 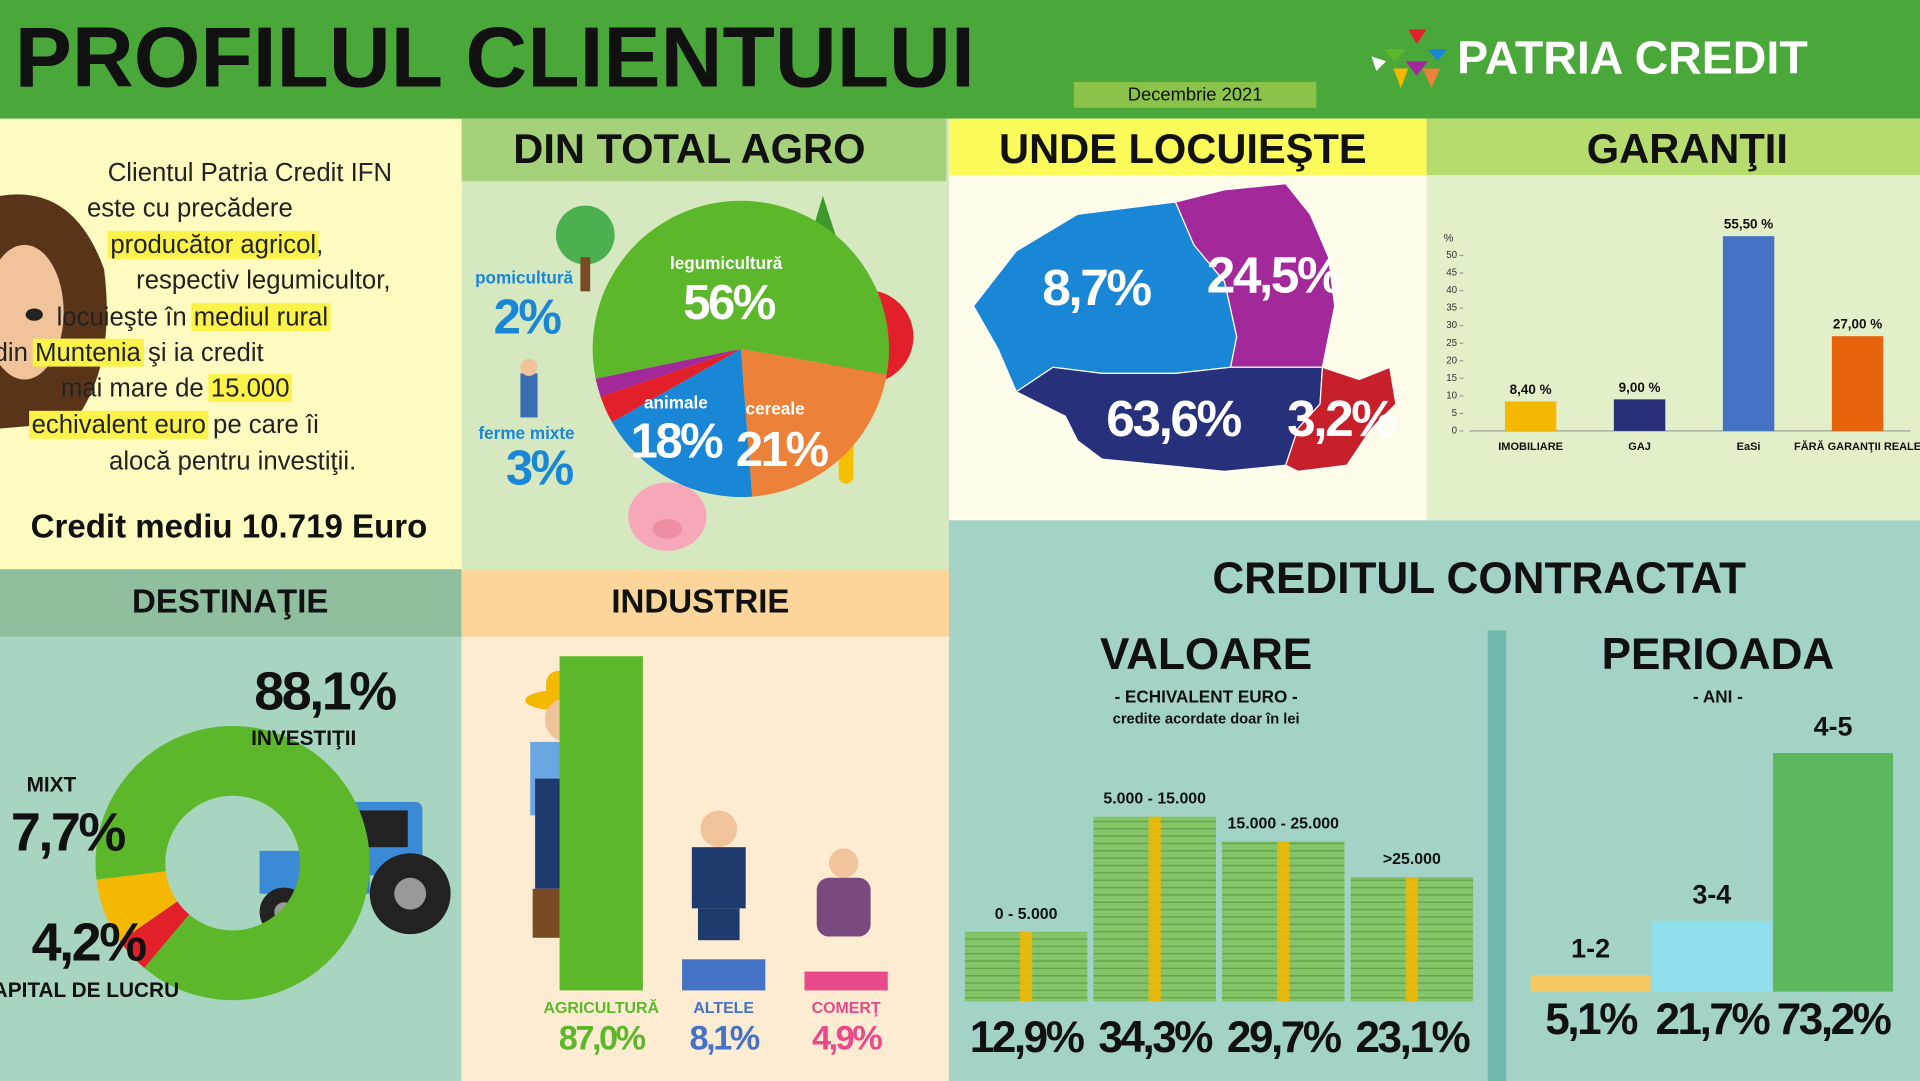 What do you see at coordinates (1449, 239) in the screenshot?
I see `y-axis-label: %` at bounding box center [1449, 239].